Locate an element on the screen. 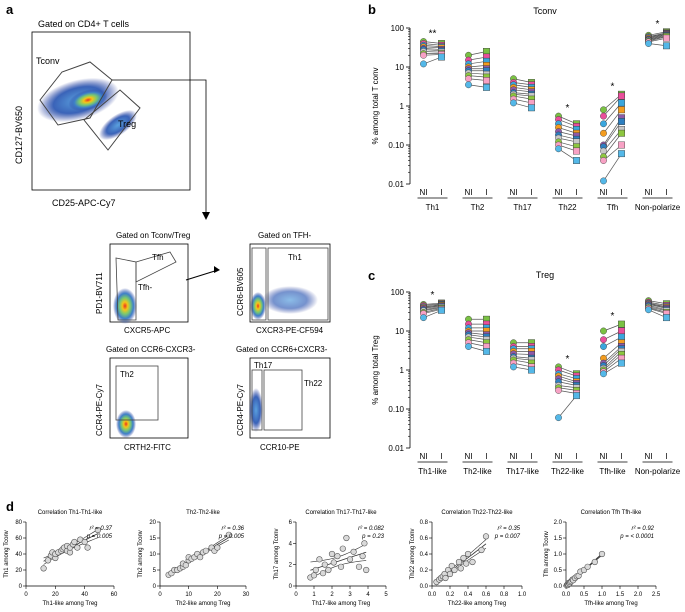 The image size is (685, 612). chart-c-ylabel: % among total Treg is located at coordinates (375, 369).